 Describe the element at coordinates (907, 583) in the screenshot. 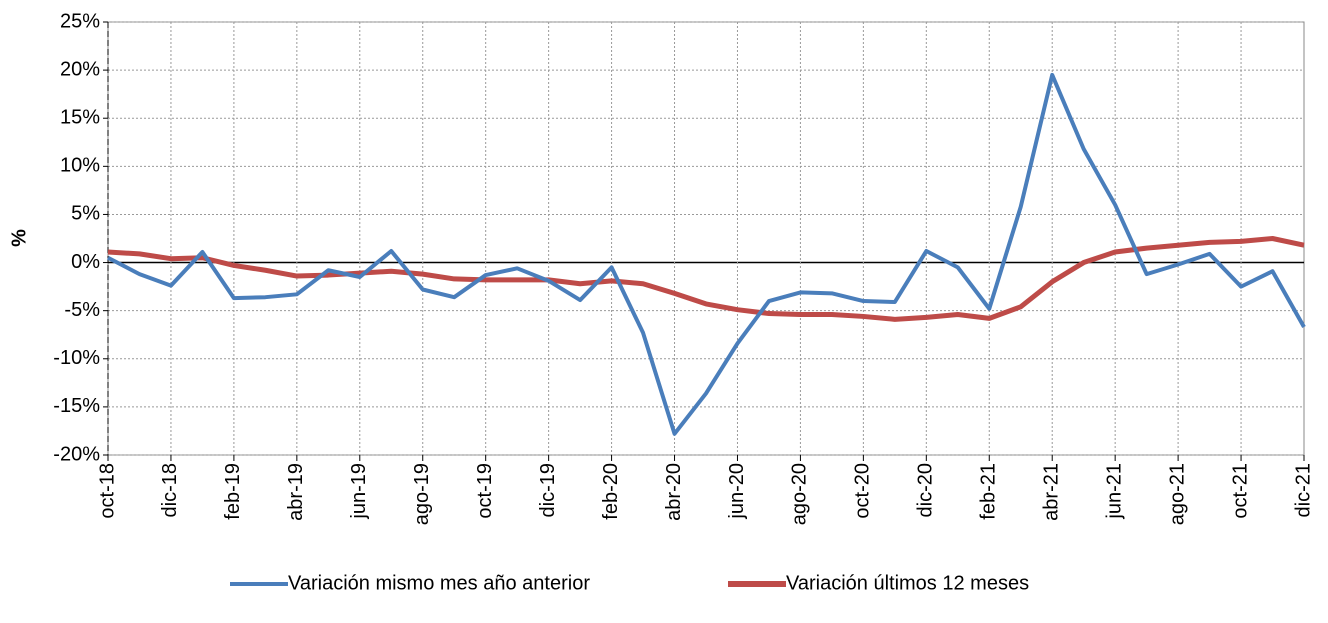

I see `legend-label: Variación últimos 12 meses` at that location.